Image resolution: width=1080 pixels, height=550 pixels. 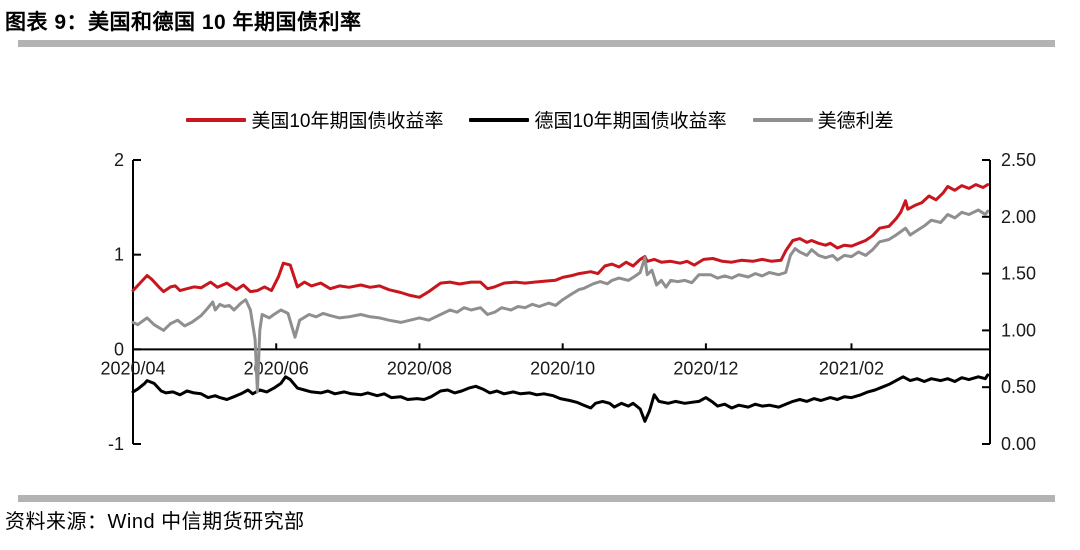 What do you see at coordinates (536, 498) in the screenshot?
I see `bottom-divider-bar` at bounding box center [536, 498].